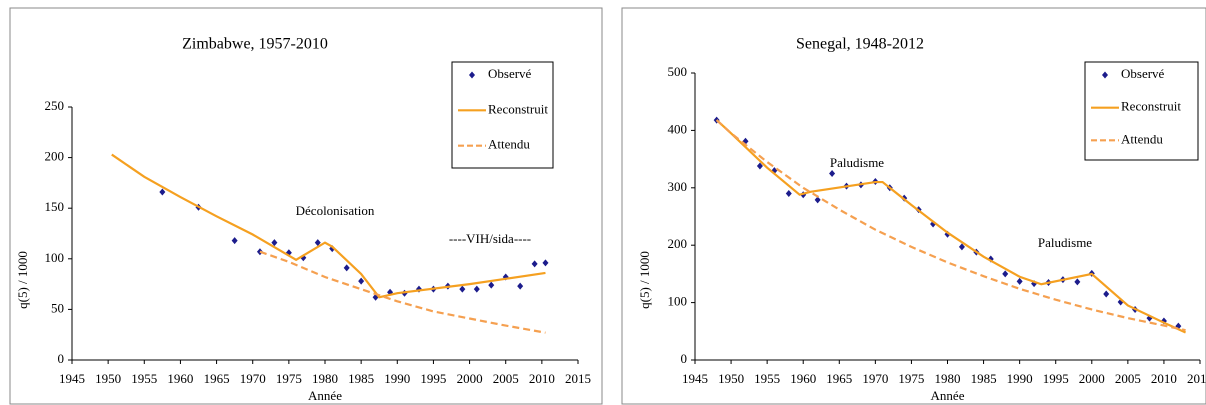 Image resolution: width=1206 pixels, height=405 pixels. What do you see at coordinates (678, 71) in the screenshot?
I see `y-tick-label: 500` at bounding box center [678, 71].